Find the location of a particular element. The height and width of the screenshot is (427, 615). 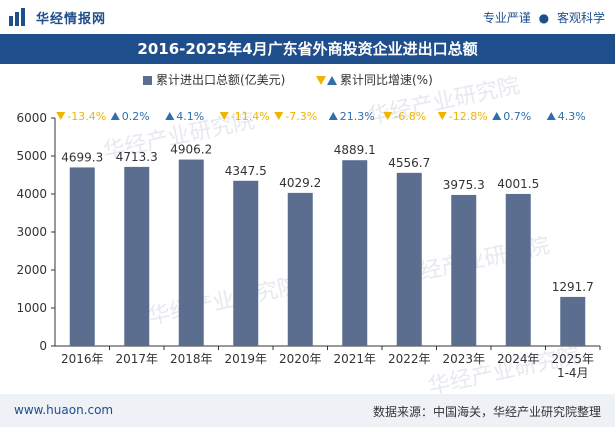

x-tick-label: 2025年 is located at coordinates (572, 359).